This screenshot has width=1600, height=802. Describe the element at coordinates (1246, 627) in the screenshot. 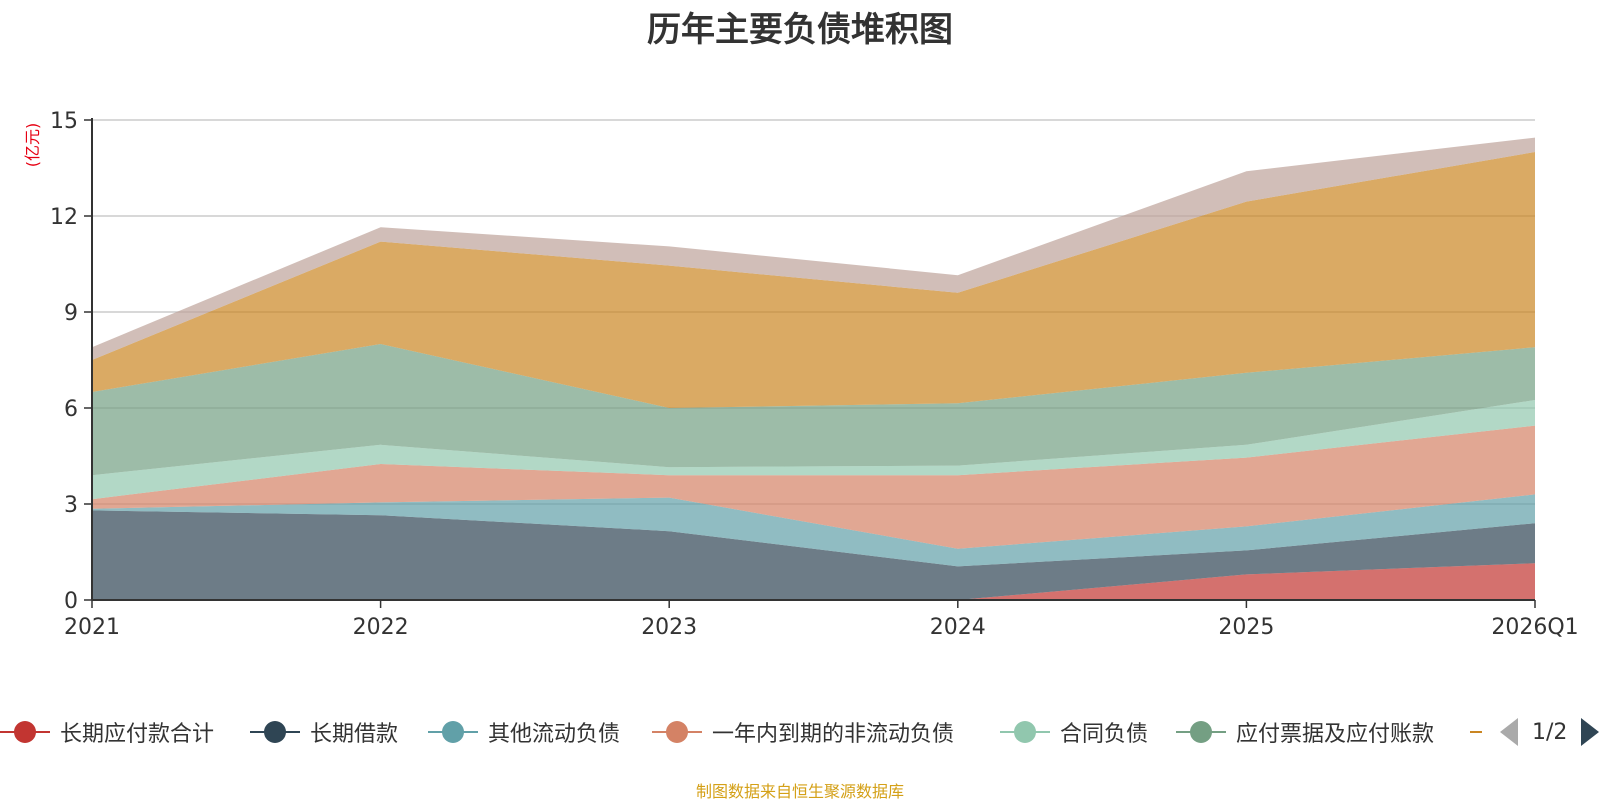

I see `x-tick-label: 2025` at that location.